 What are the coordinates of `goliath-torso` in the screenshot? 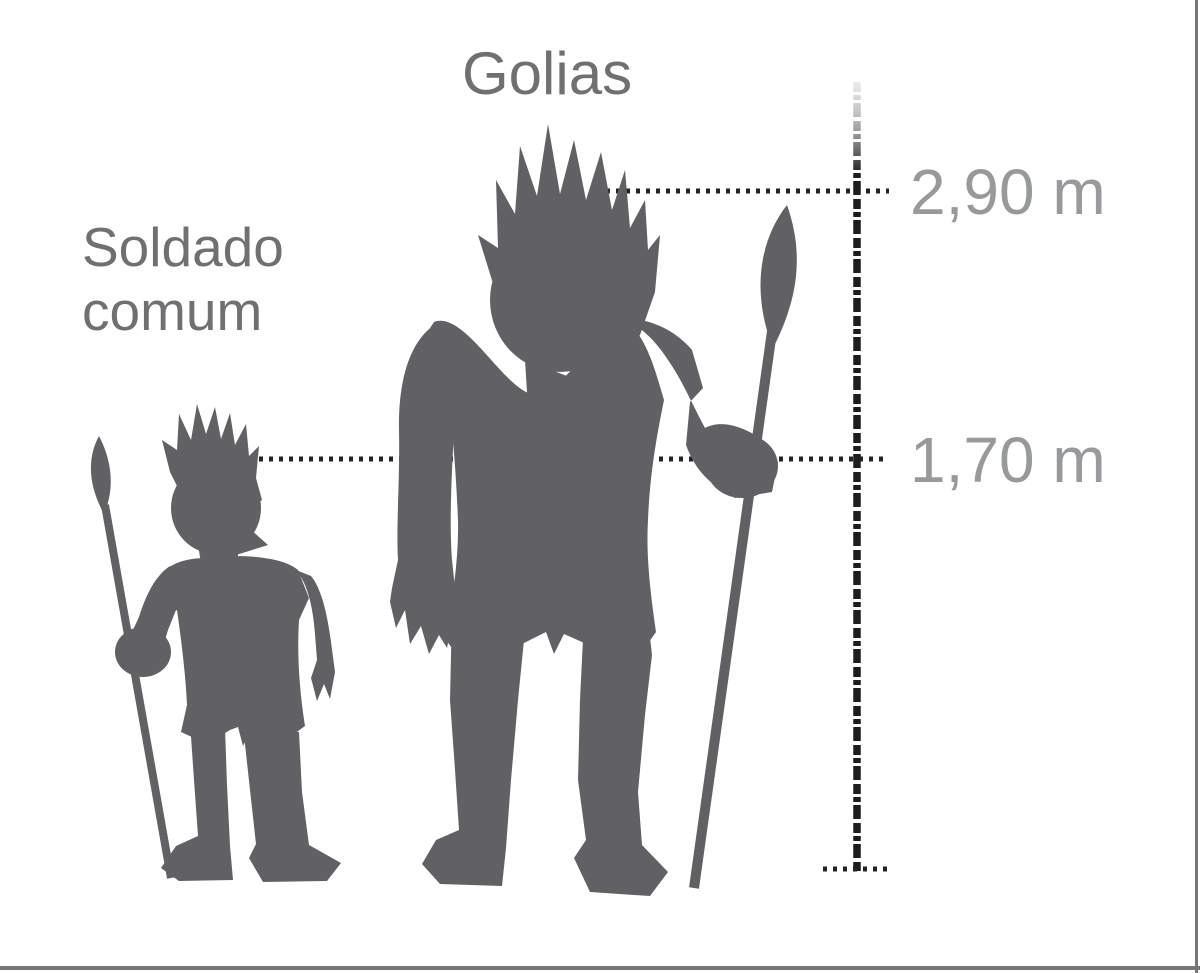 It's located at (539, 486).